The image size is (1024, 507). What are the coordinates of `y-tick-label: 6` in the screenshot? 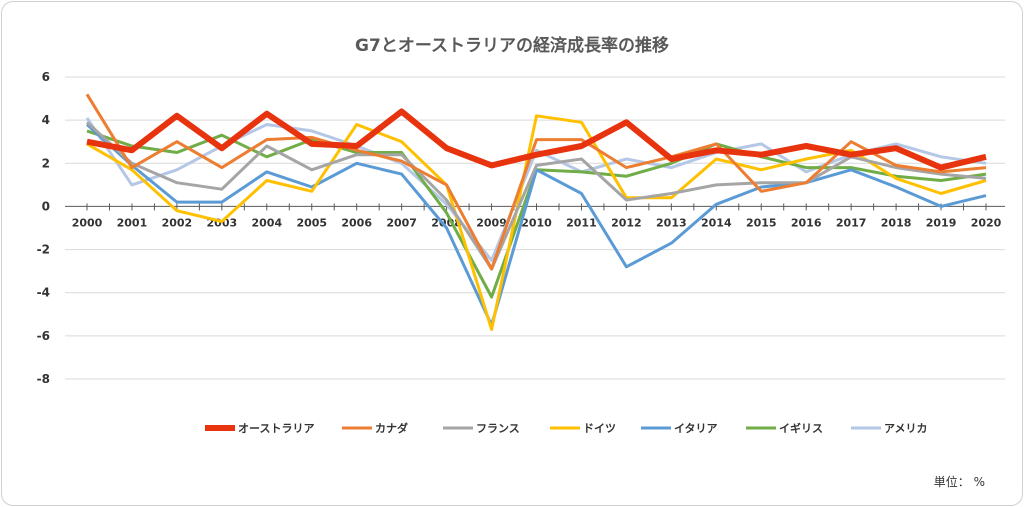 It's located at (46, 77).